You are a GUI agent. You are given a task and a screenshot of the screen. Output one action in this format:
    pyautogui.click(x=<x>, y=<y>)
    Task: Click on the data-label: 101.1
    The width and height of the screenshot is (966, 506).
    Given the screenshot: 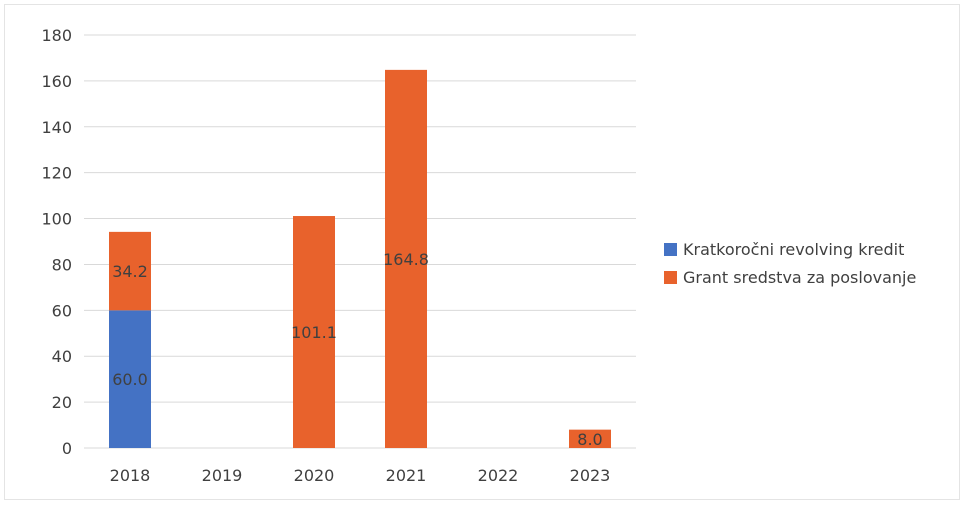 What is the action you would take?
    pyautogui.click(x=314, y=332)
    